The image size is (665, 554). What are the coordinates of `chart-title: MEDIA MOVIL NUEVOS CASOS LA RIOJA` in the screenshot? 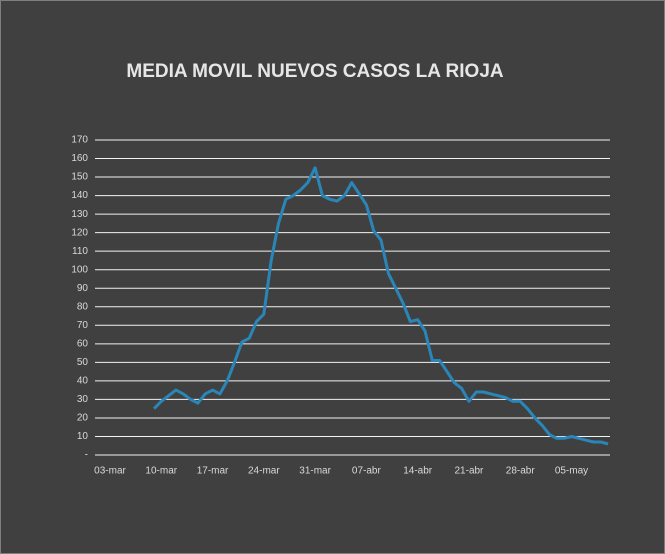 It's located at (315, 71).